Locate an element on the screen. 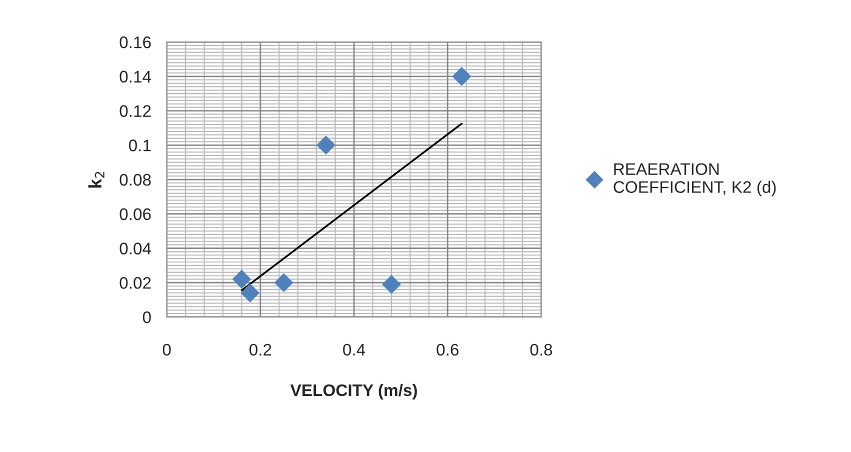 This screenshot has height=452, width=851. y-tick-label: 0.12 is located at coordinates (135, 111).